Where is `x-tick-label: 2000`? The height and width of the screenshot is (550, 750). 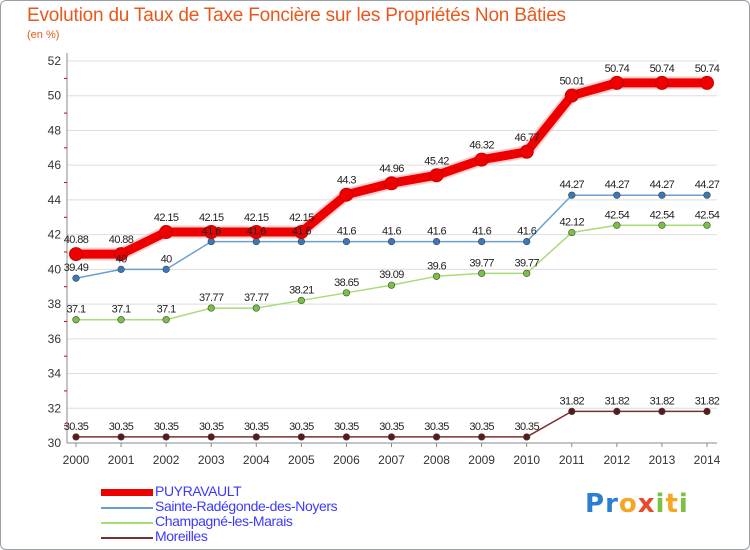 x-tick-label: 2000 is located at coordinates (76, 460).